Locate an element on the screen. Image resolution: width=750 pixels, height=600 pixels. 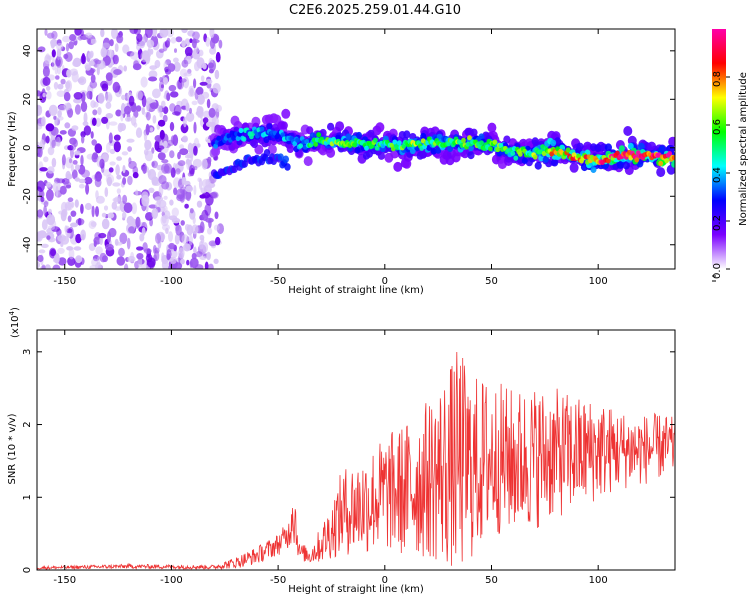
branch-blob is located at coordinates (285, 159).